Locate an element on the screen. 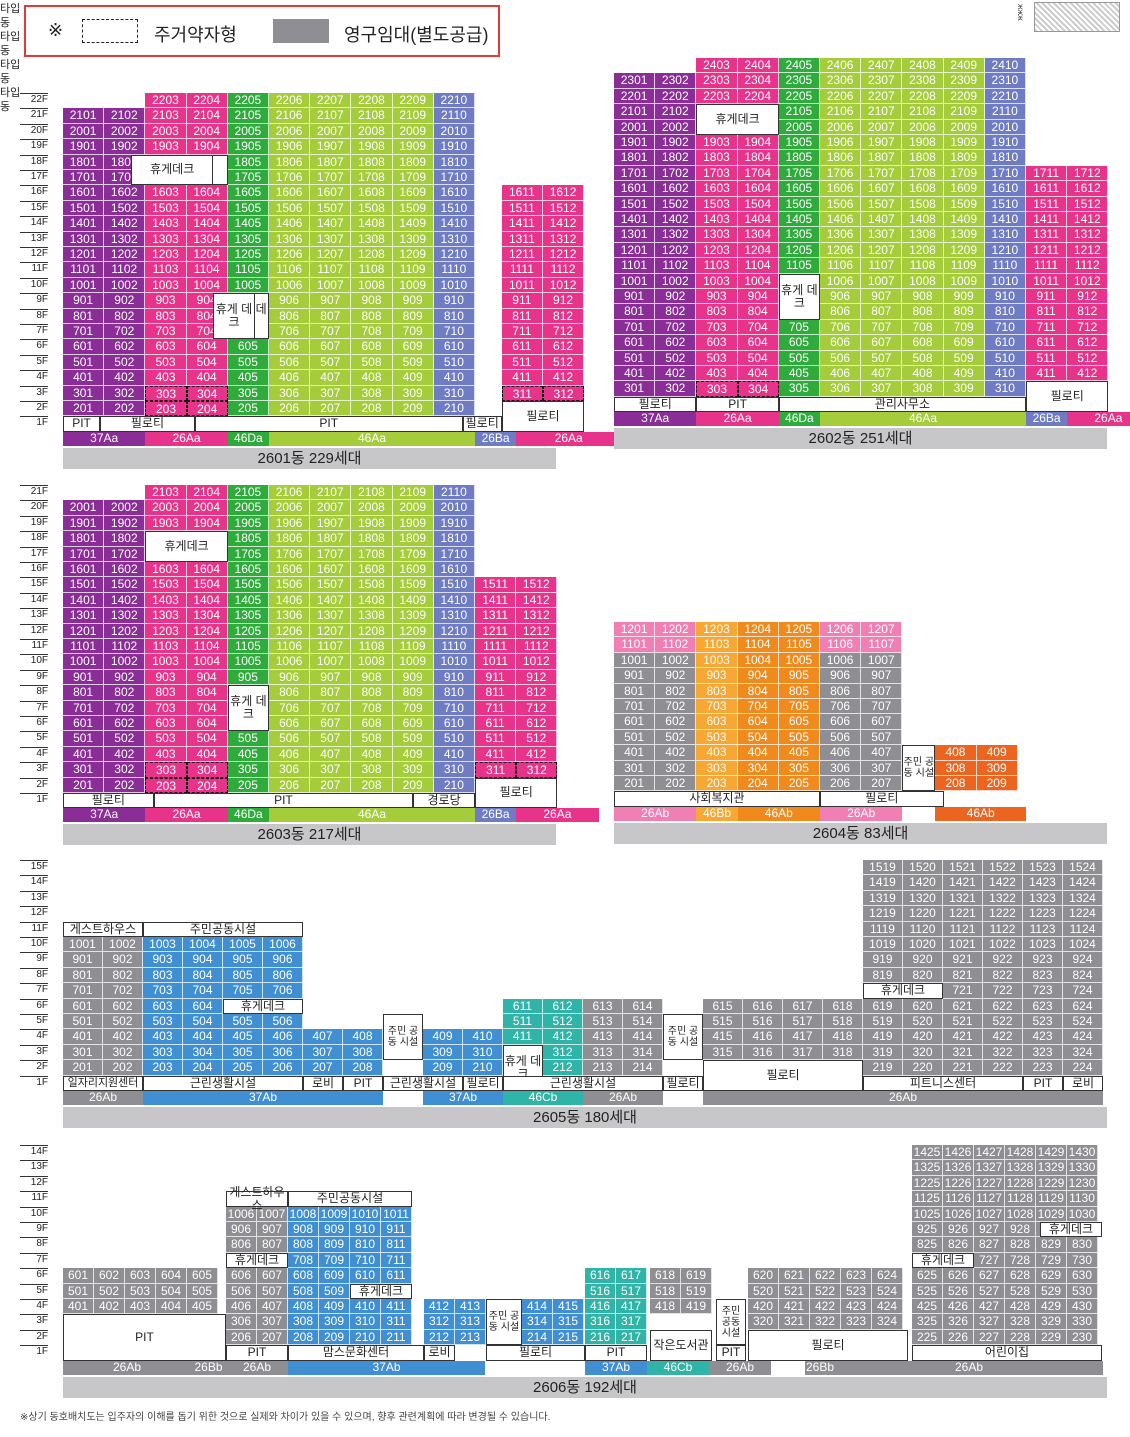 This screenshot has width=1130, height=1437. unit-cell: 1007 is located at coordinates (882, 660).